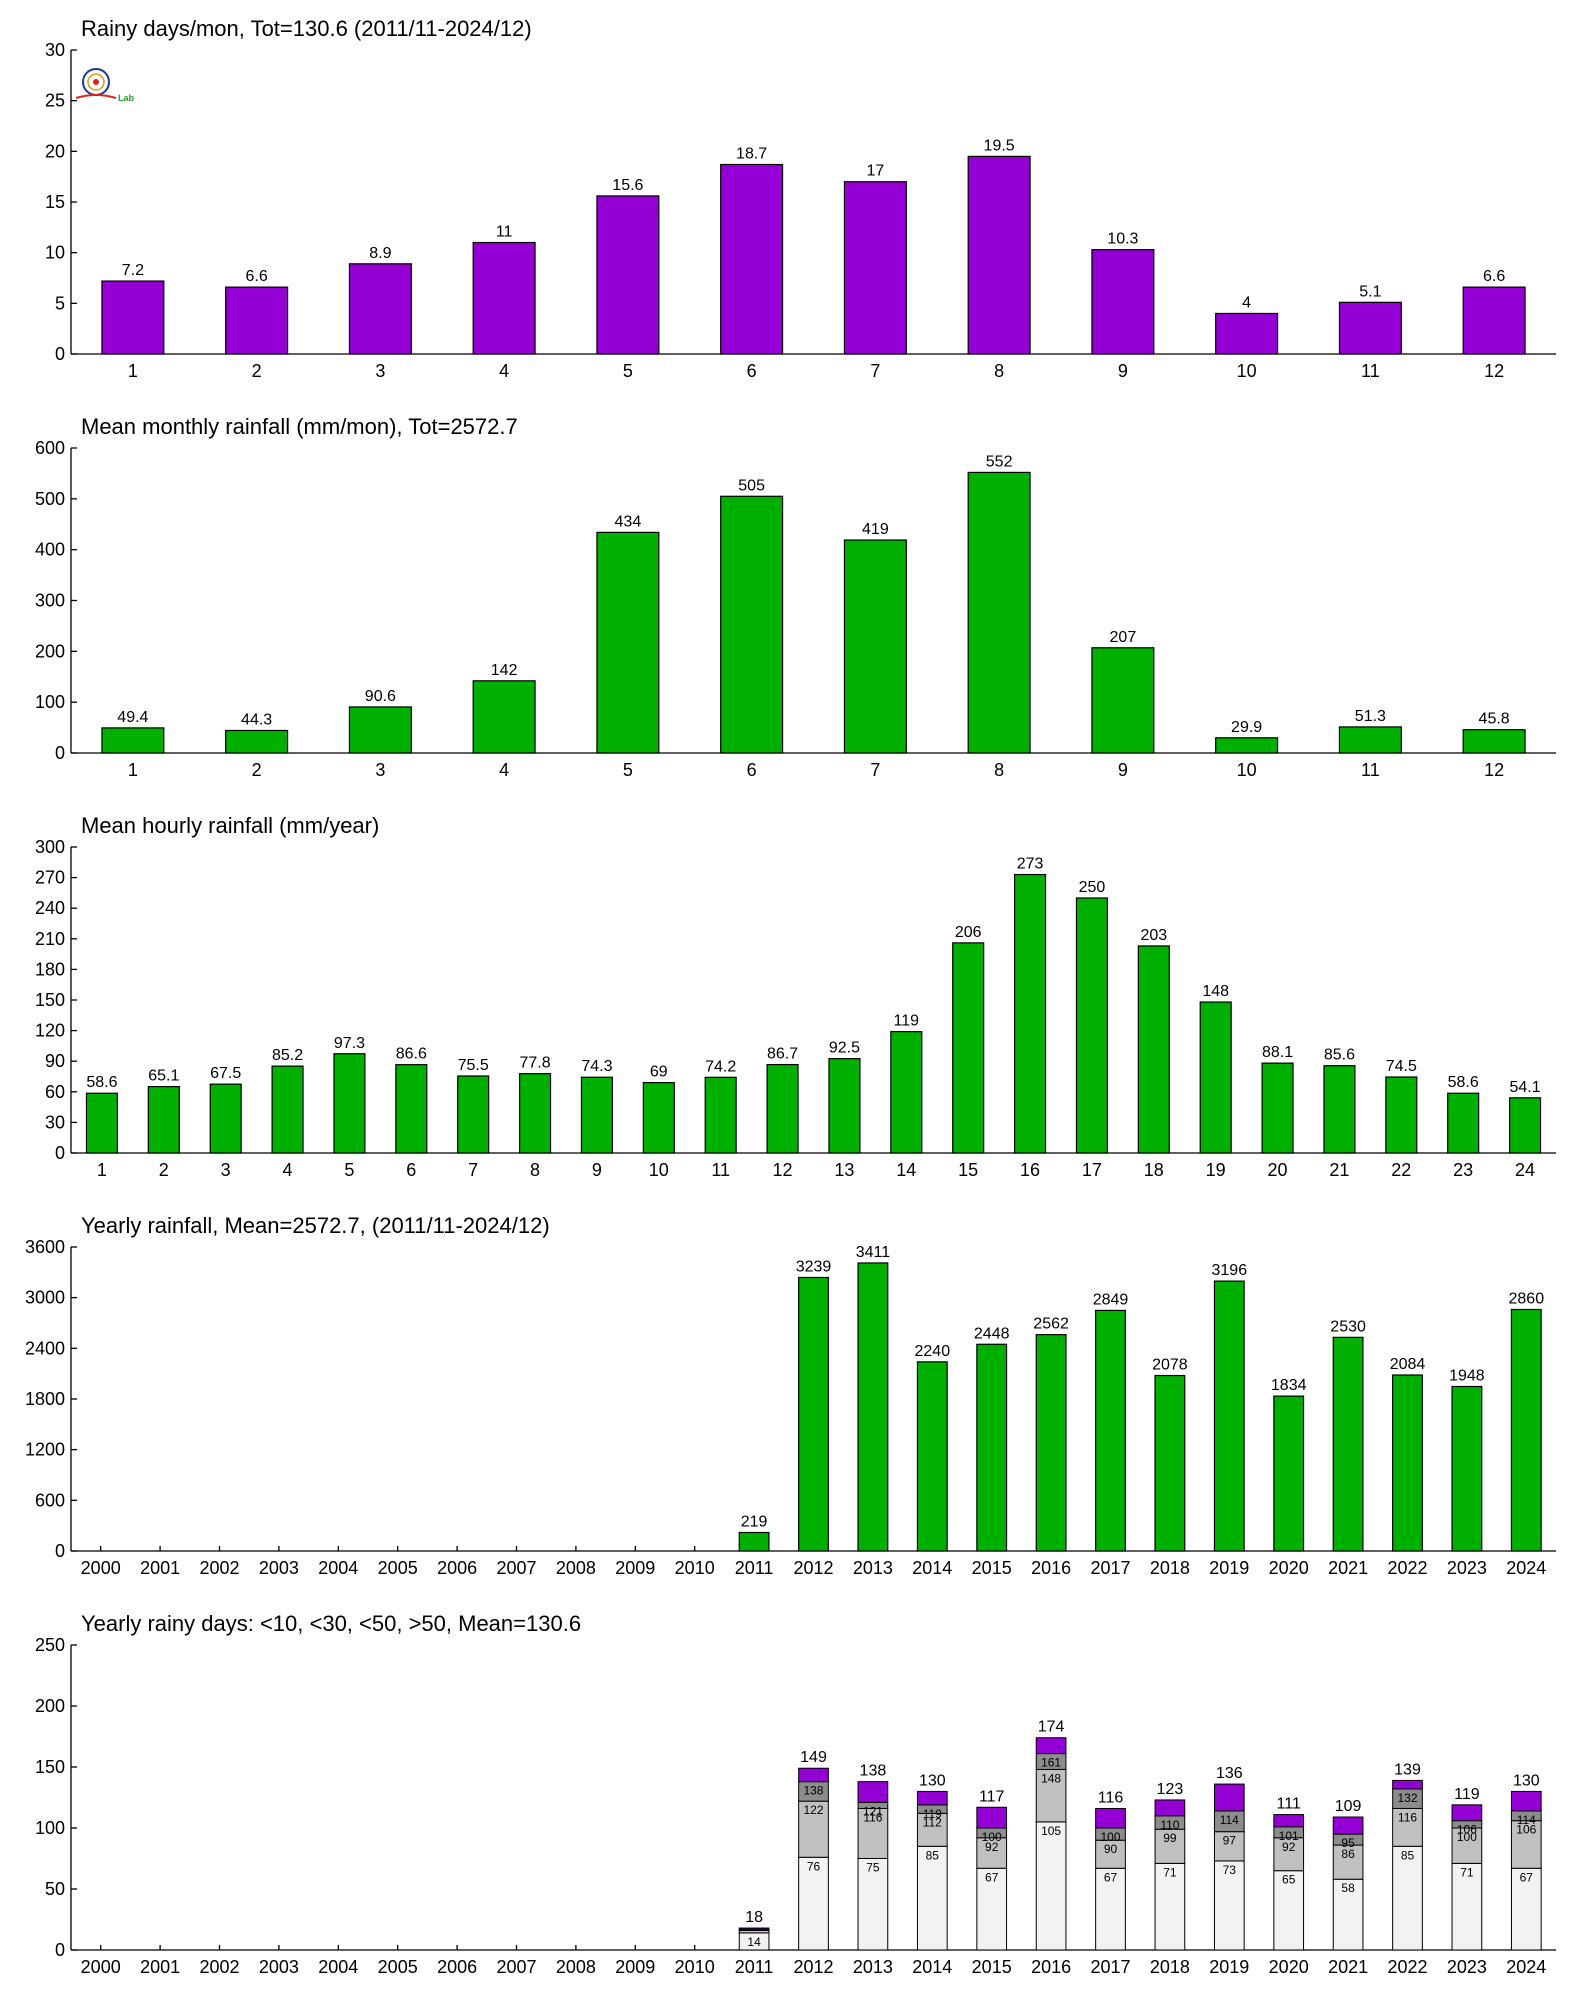  What do you see at coordinates (55, 1061) in the screenshot?
I see `y-tick-label: 90` at bounding box center [55, 1061].